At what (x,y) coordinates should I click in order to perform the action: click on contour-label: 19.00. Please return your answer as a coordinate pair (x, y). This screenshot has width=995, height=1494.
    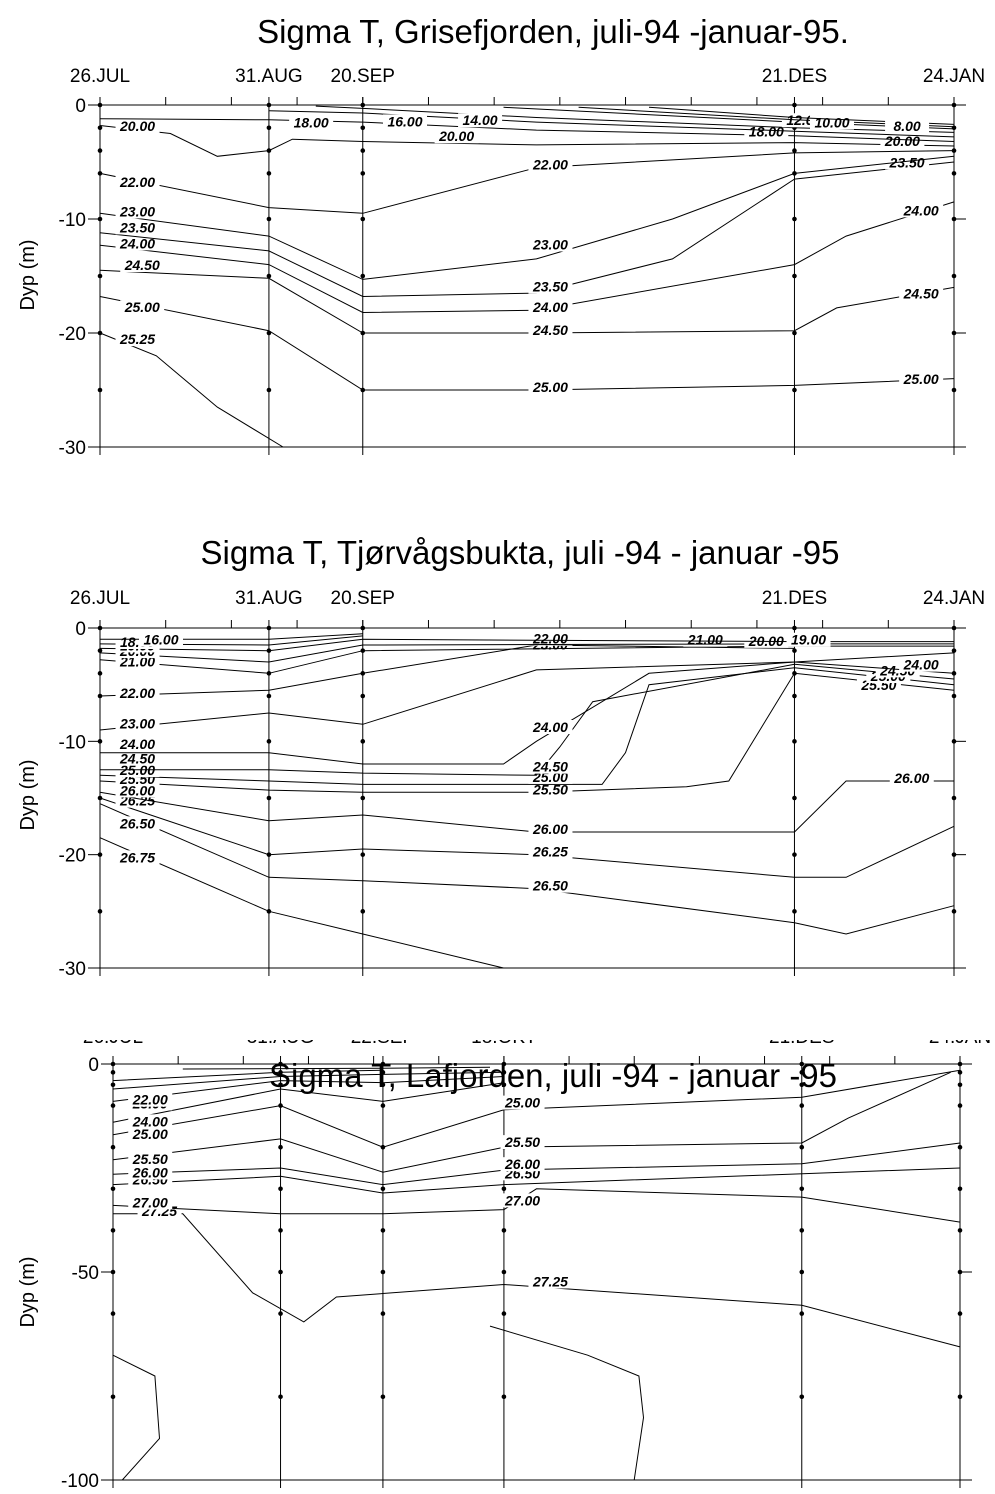
    Looking at the image, I should click on (808, 640).